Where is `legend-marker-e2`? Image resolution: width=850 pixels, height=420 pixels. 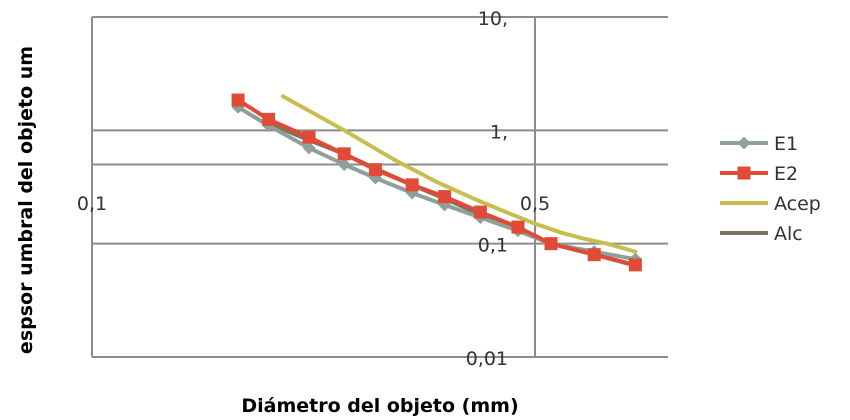
legend-marker-e2 is located at coordinates (744, 173).